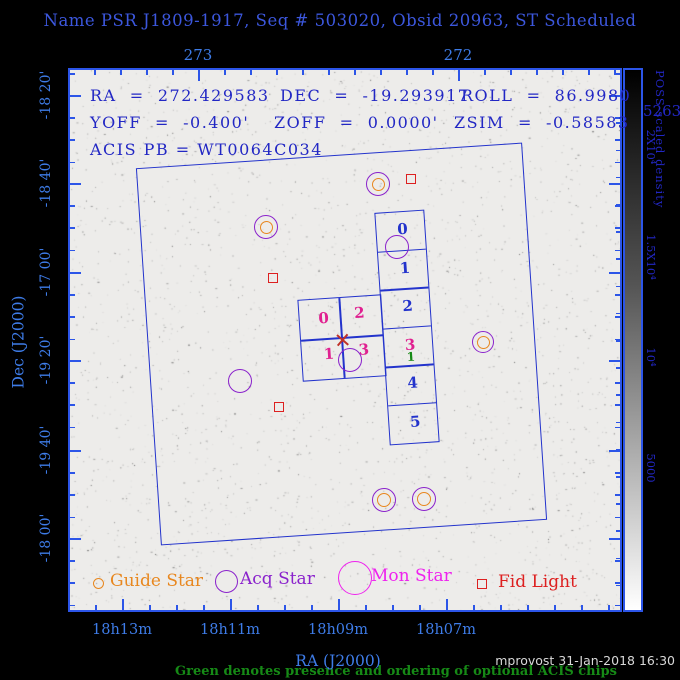  Describe the element at coordinates (180, 95) in the screenshot. I see `header-text: RA = 272.429583` at that location.